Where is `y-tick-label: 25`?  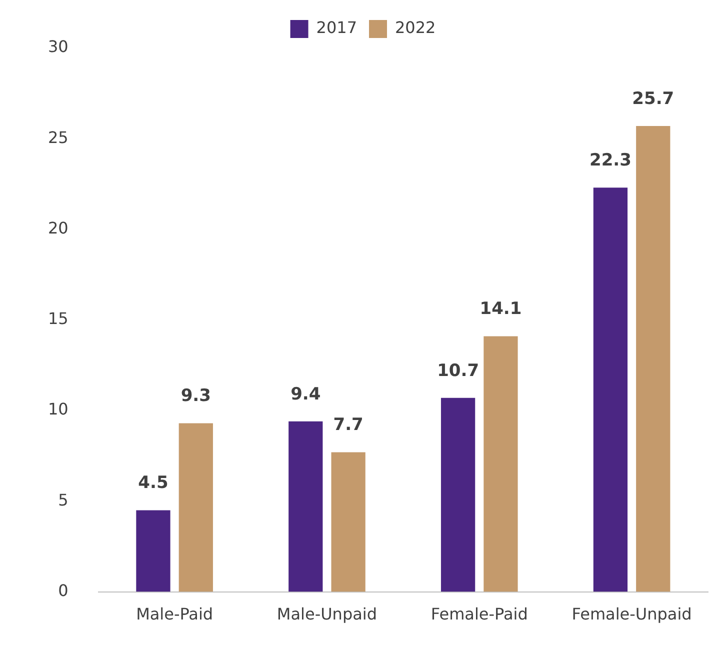 y-tick-label: 25 is located at coordinates (58, 137).